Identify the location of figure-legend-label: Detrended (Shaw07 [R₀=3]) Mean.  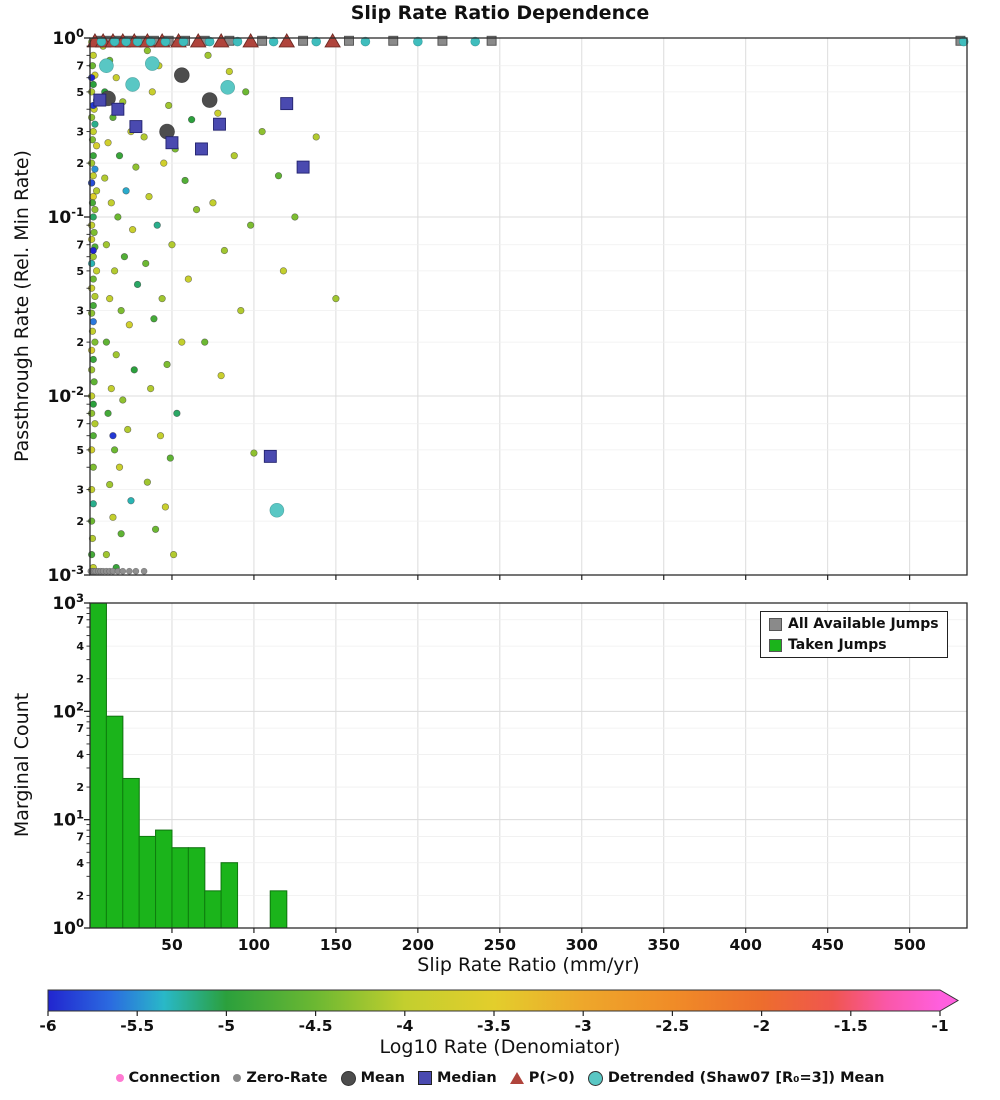
(746, 1078).